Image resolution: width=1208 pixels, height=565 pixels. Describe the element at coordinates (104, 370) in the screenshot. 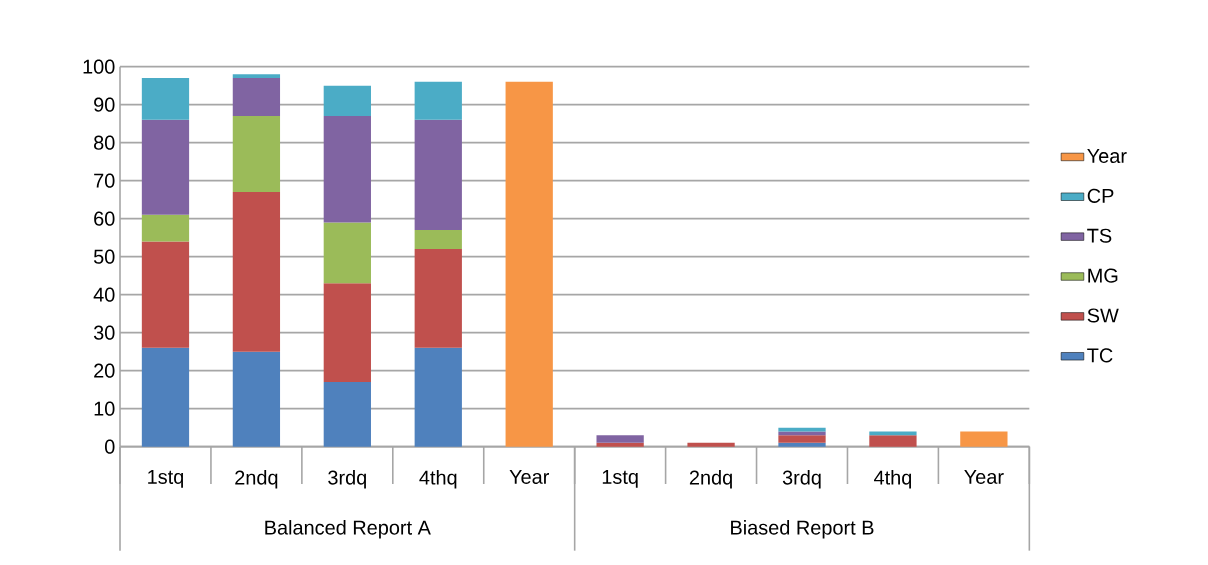

I see `y-tick-label: 20` at that location.